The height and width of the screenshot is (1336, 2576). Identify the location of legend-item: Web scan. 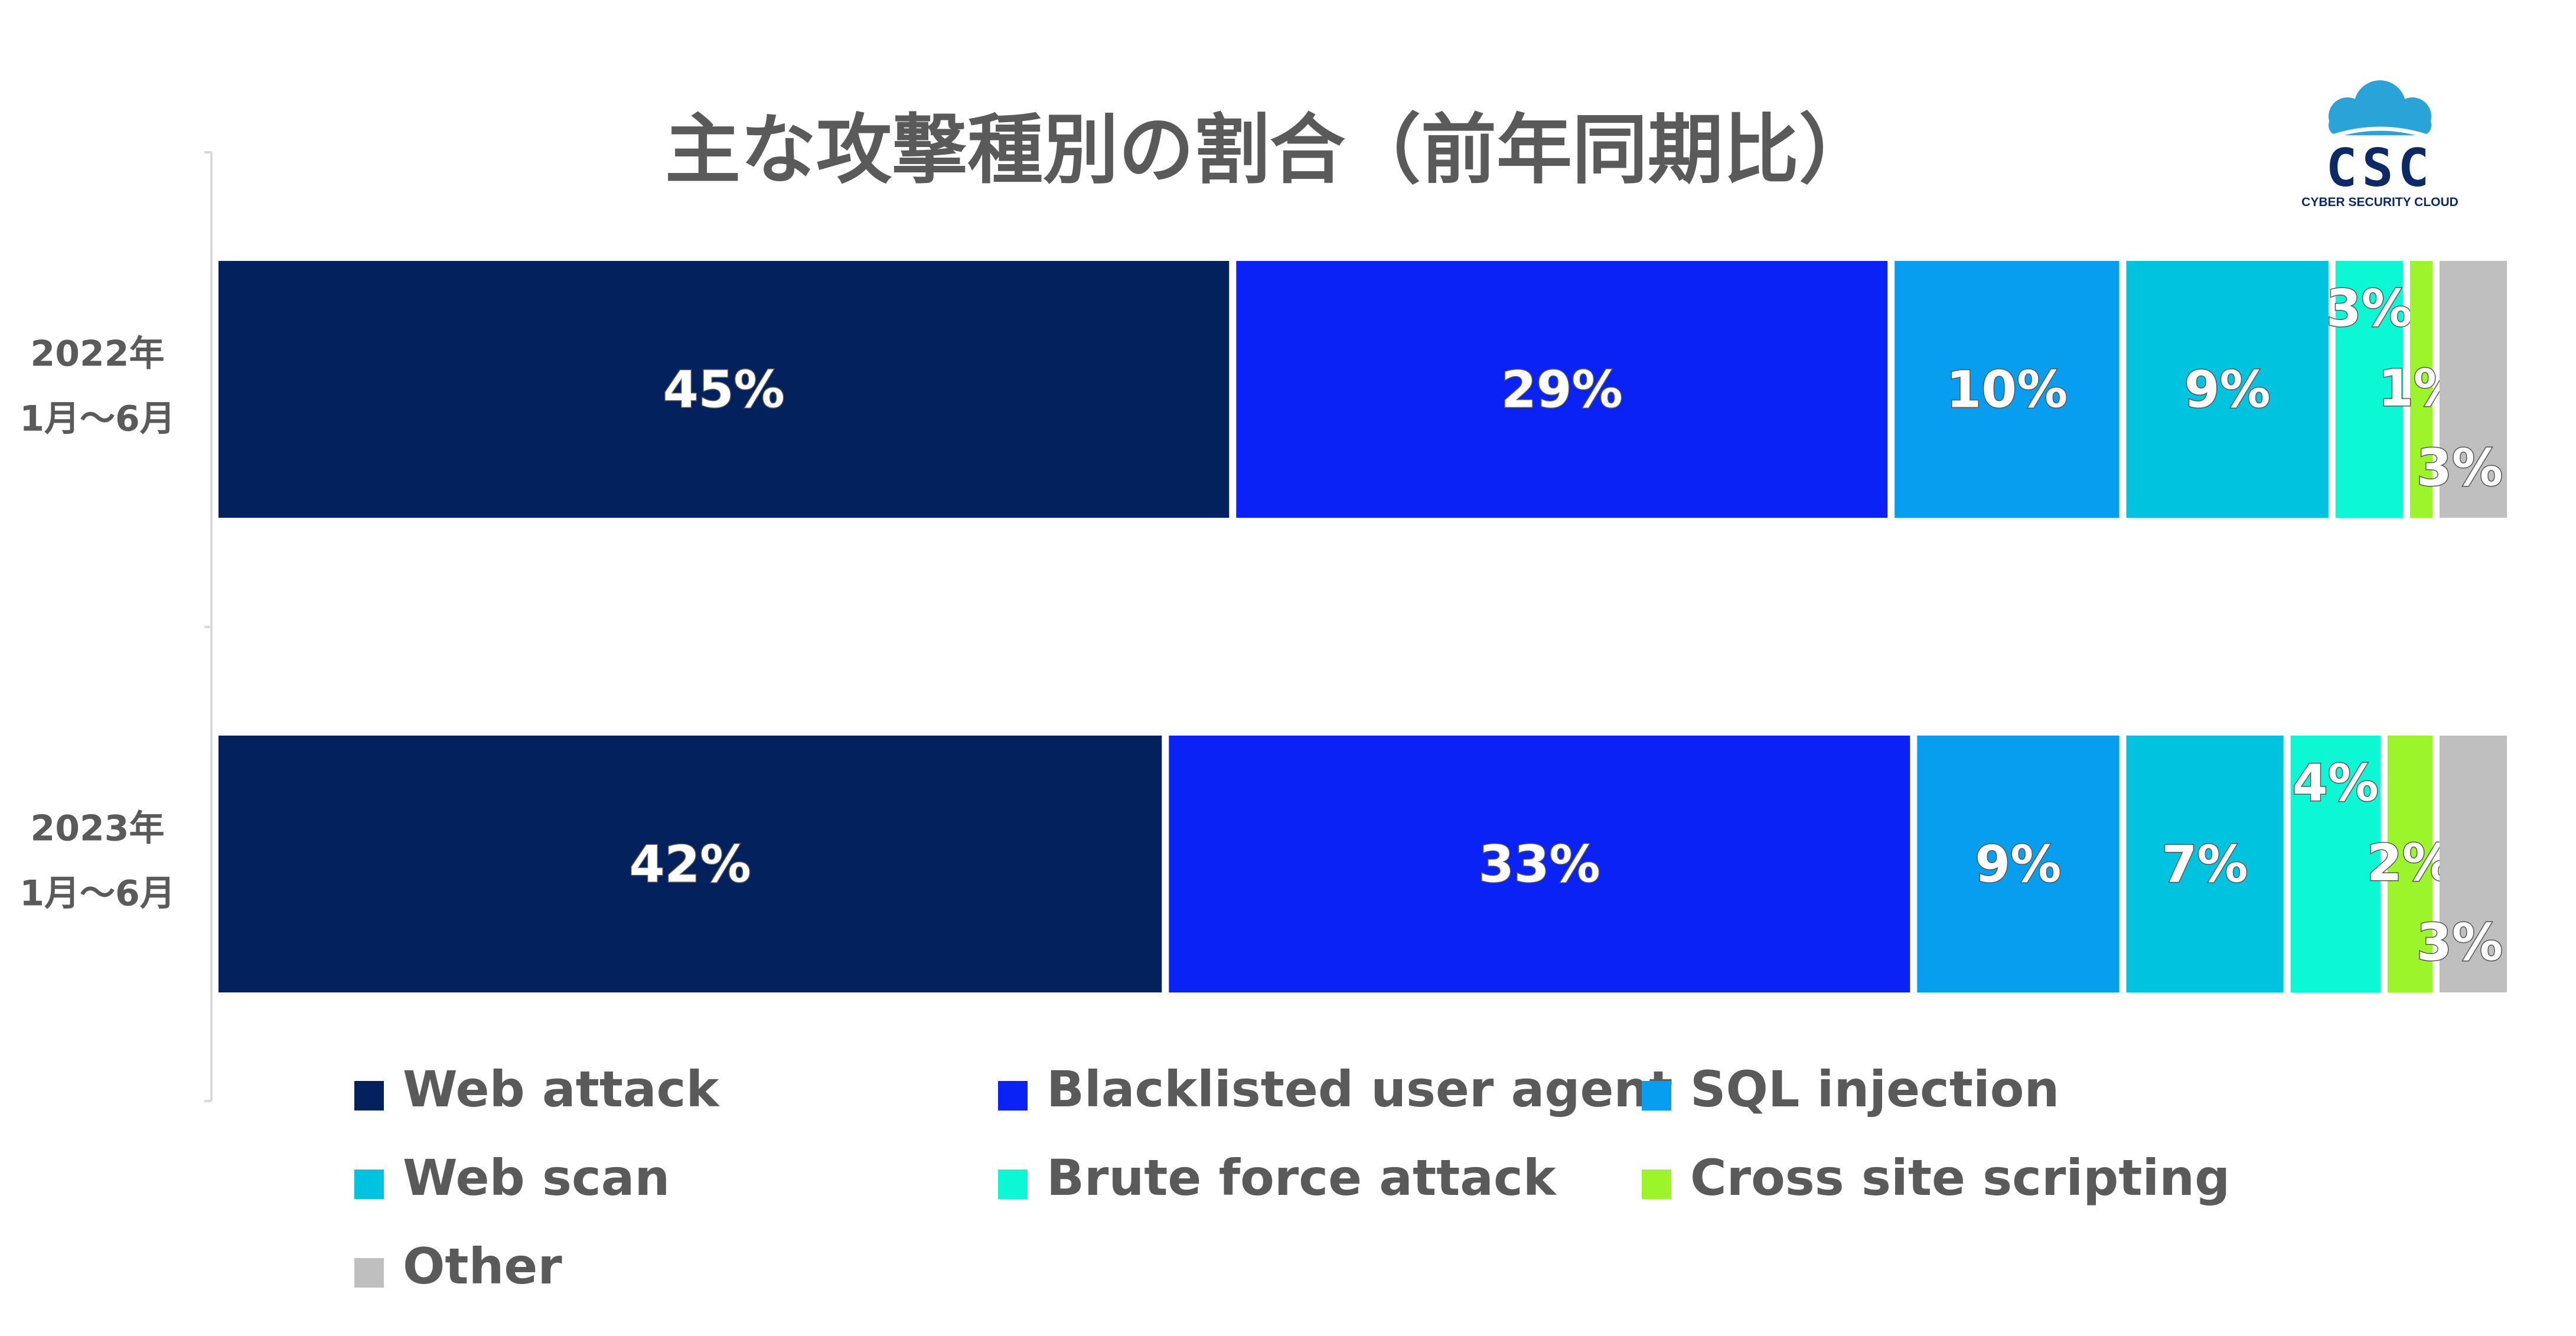
(512, 1177).